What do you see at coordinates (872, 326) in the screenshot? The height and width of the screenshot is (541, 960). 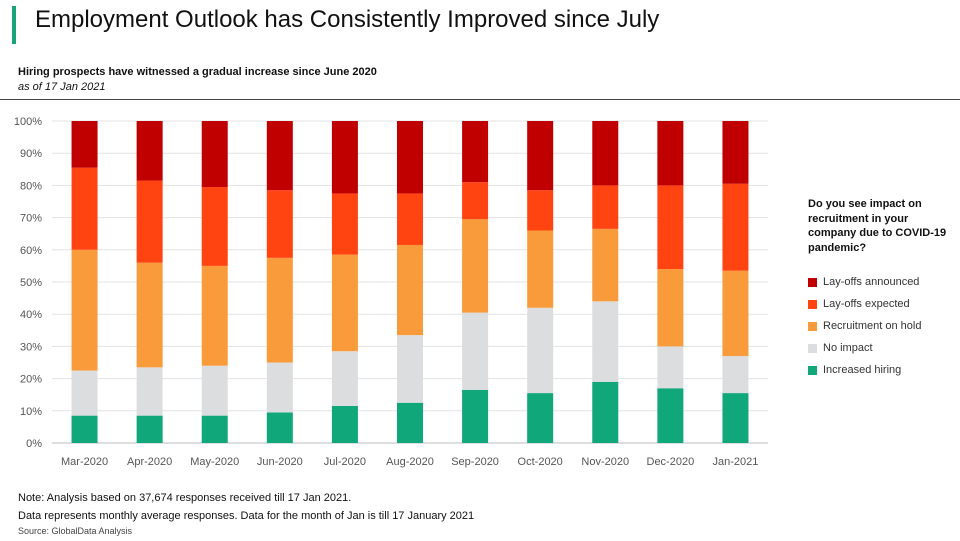 I see `legend-label: Recruitment on hold` at bounding box center [872, 326].